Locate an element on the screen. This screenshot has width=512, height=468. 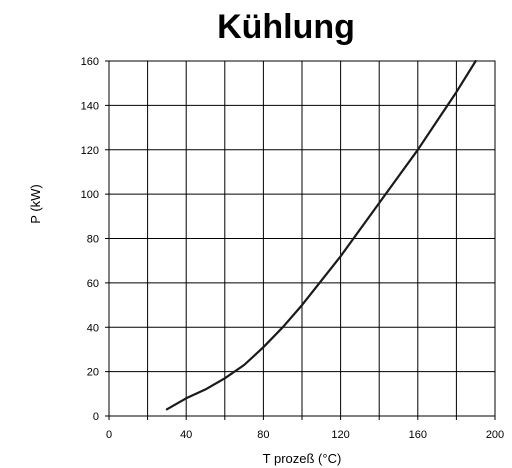
y-tick-label: 100 is located at coordinates (90, 195).